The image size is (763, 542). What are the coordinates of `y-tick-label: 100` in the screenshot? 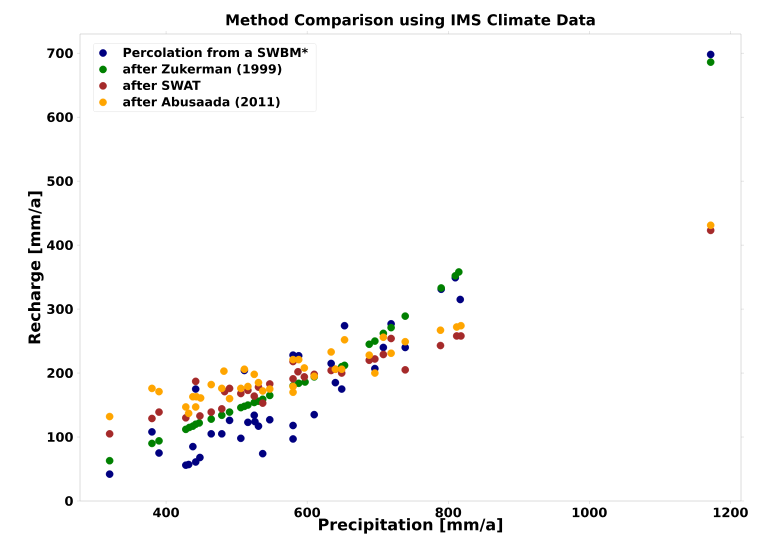 It's located at (60, 437).